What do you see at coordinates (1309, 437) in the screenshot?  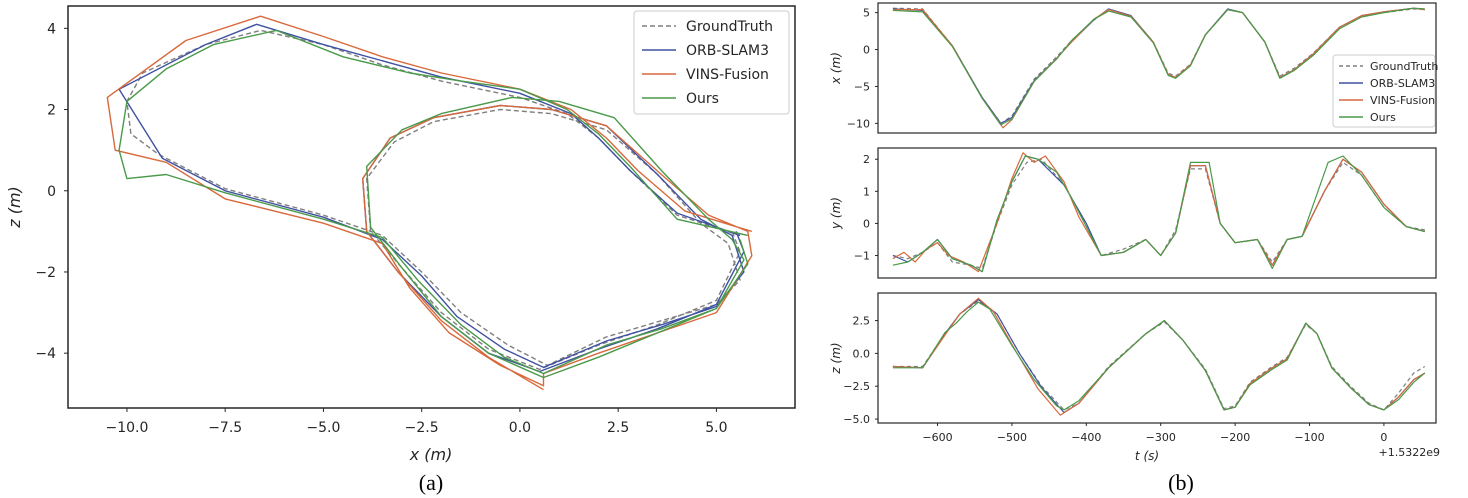 I see `x-tick-label: −100` at bounding box center [1309, 437].